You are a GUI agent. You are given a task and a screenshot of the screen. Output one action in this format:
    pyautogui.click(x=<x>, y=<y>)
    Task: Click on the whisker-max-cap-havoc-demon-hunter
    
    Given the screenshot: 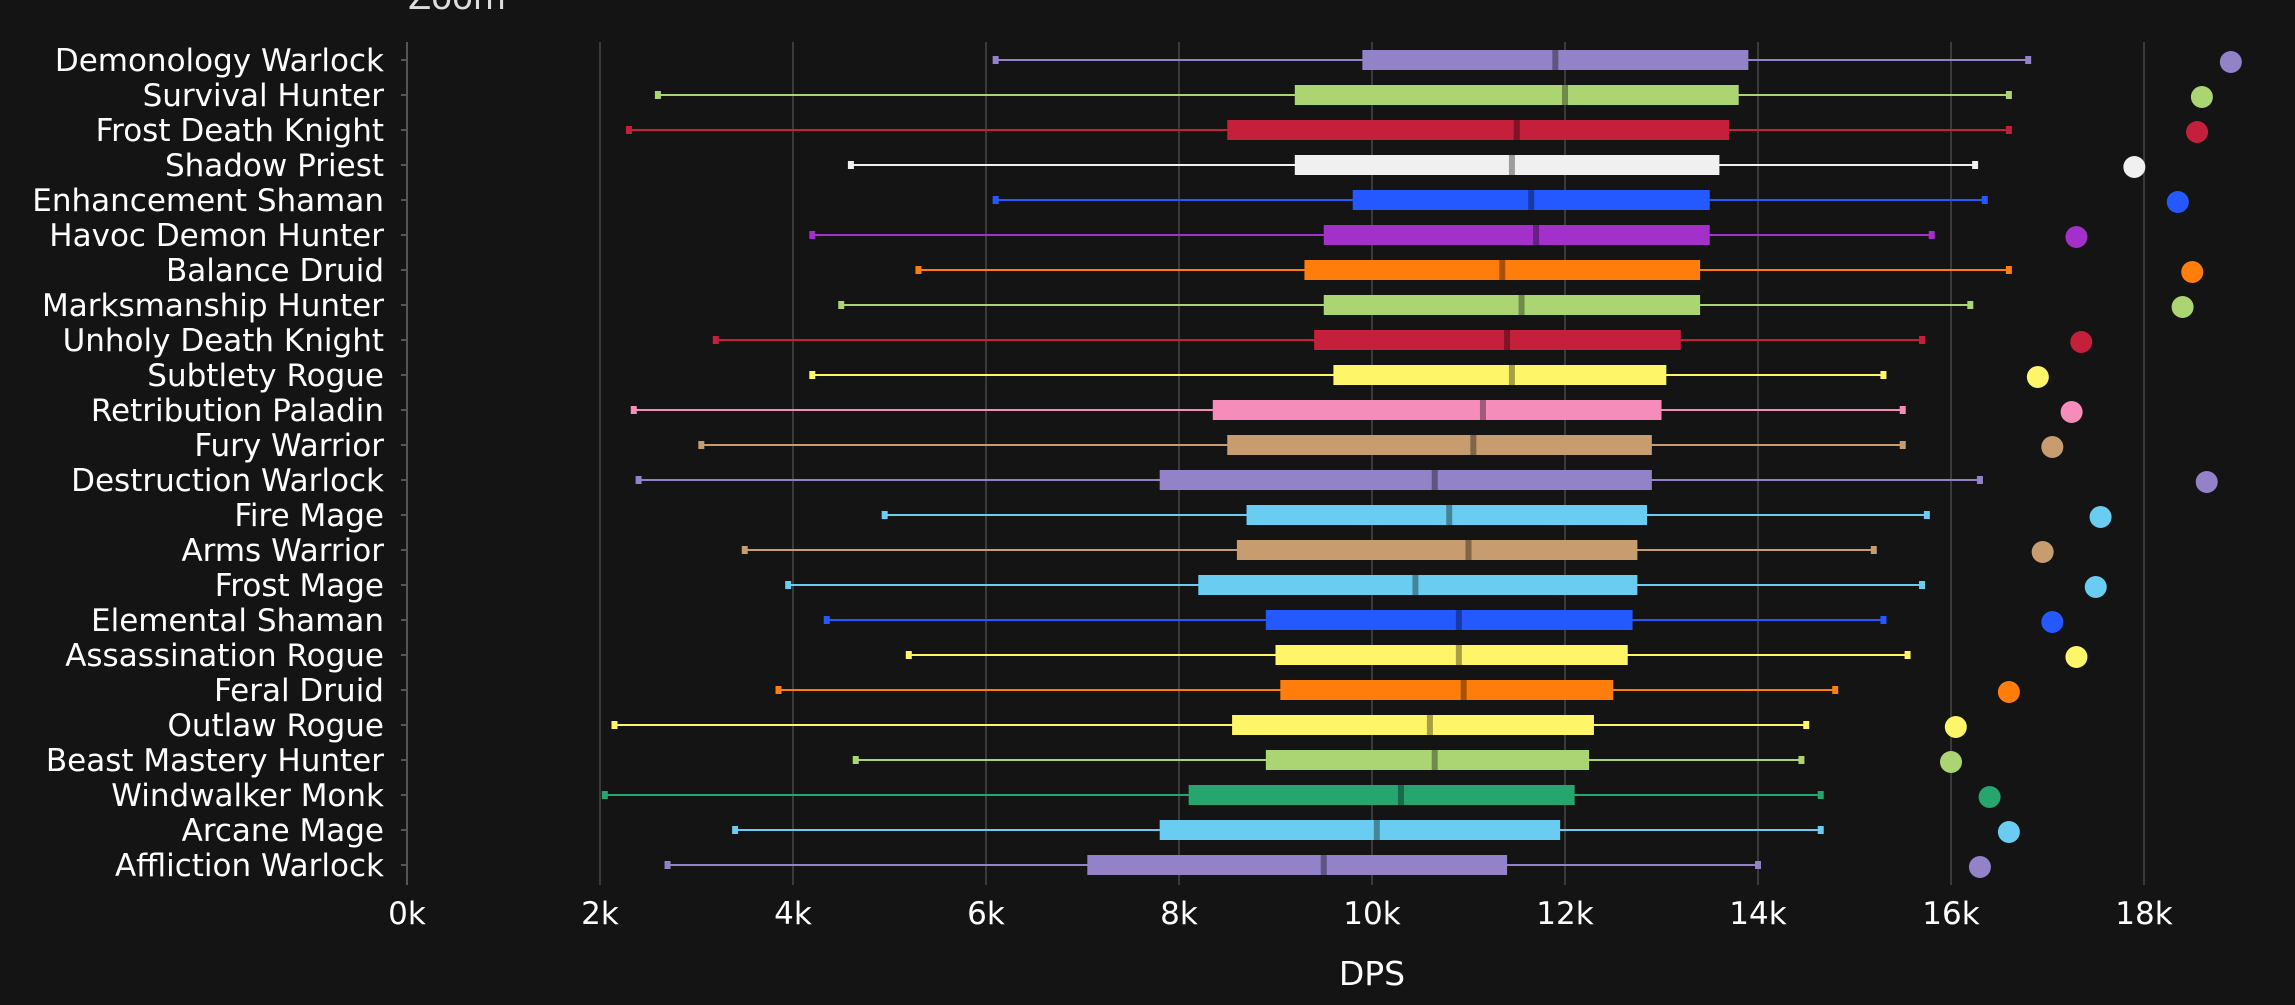 What is the action you would take?
    pyautogui.click(x=1931, y=235)
    